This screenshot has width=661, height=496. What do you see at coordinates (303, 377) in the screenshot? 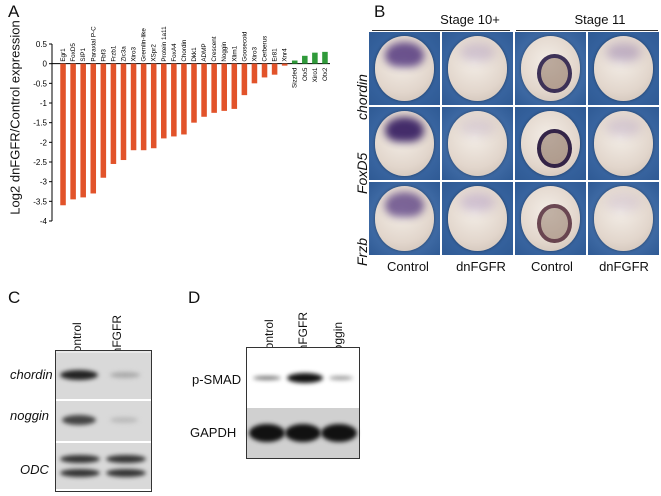
I see `blot-row-psmad` at bounding box center [303, 377].